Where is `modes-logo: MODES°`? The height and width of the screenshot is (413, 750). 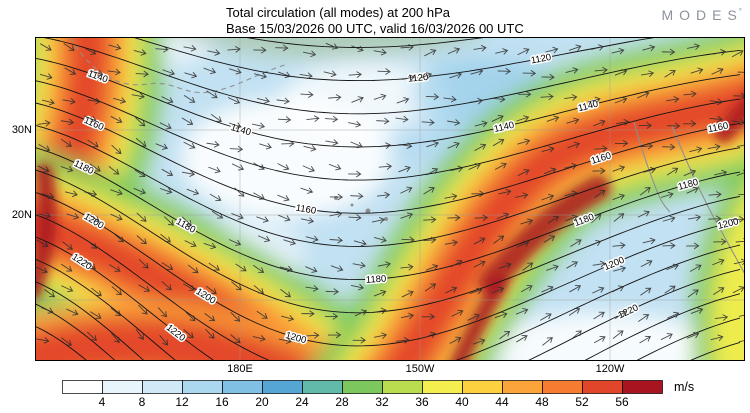 modes-logo: MODES° is located at coordinates (701, 15).